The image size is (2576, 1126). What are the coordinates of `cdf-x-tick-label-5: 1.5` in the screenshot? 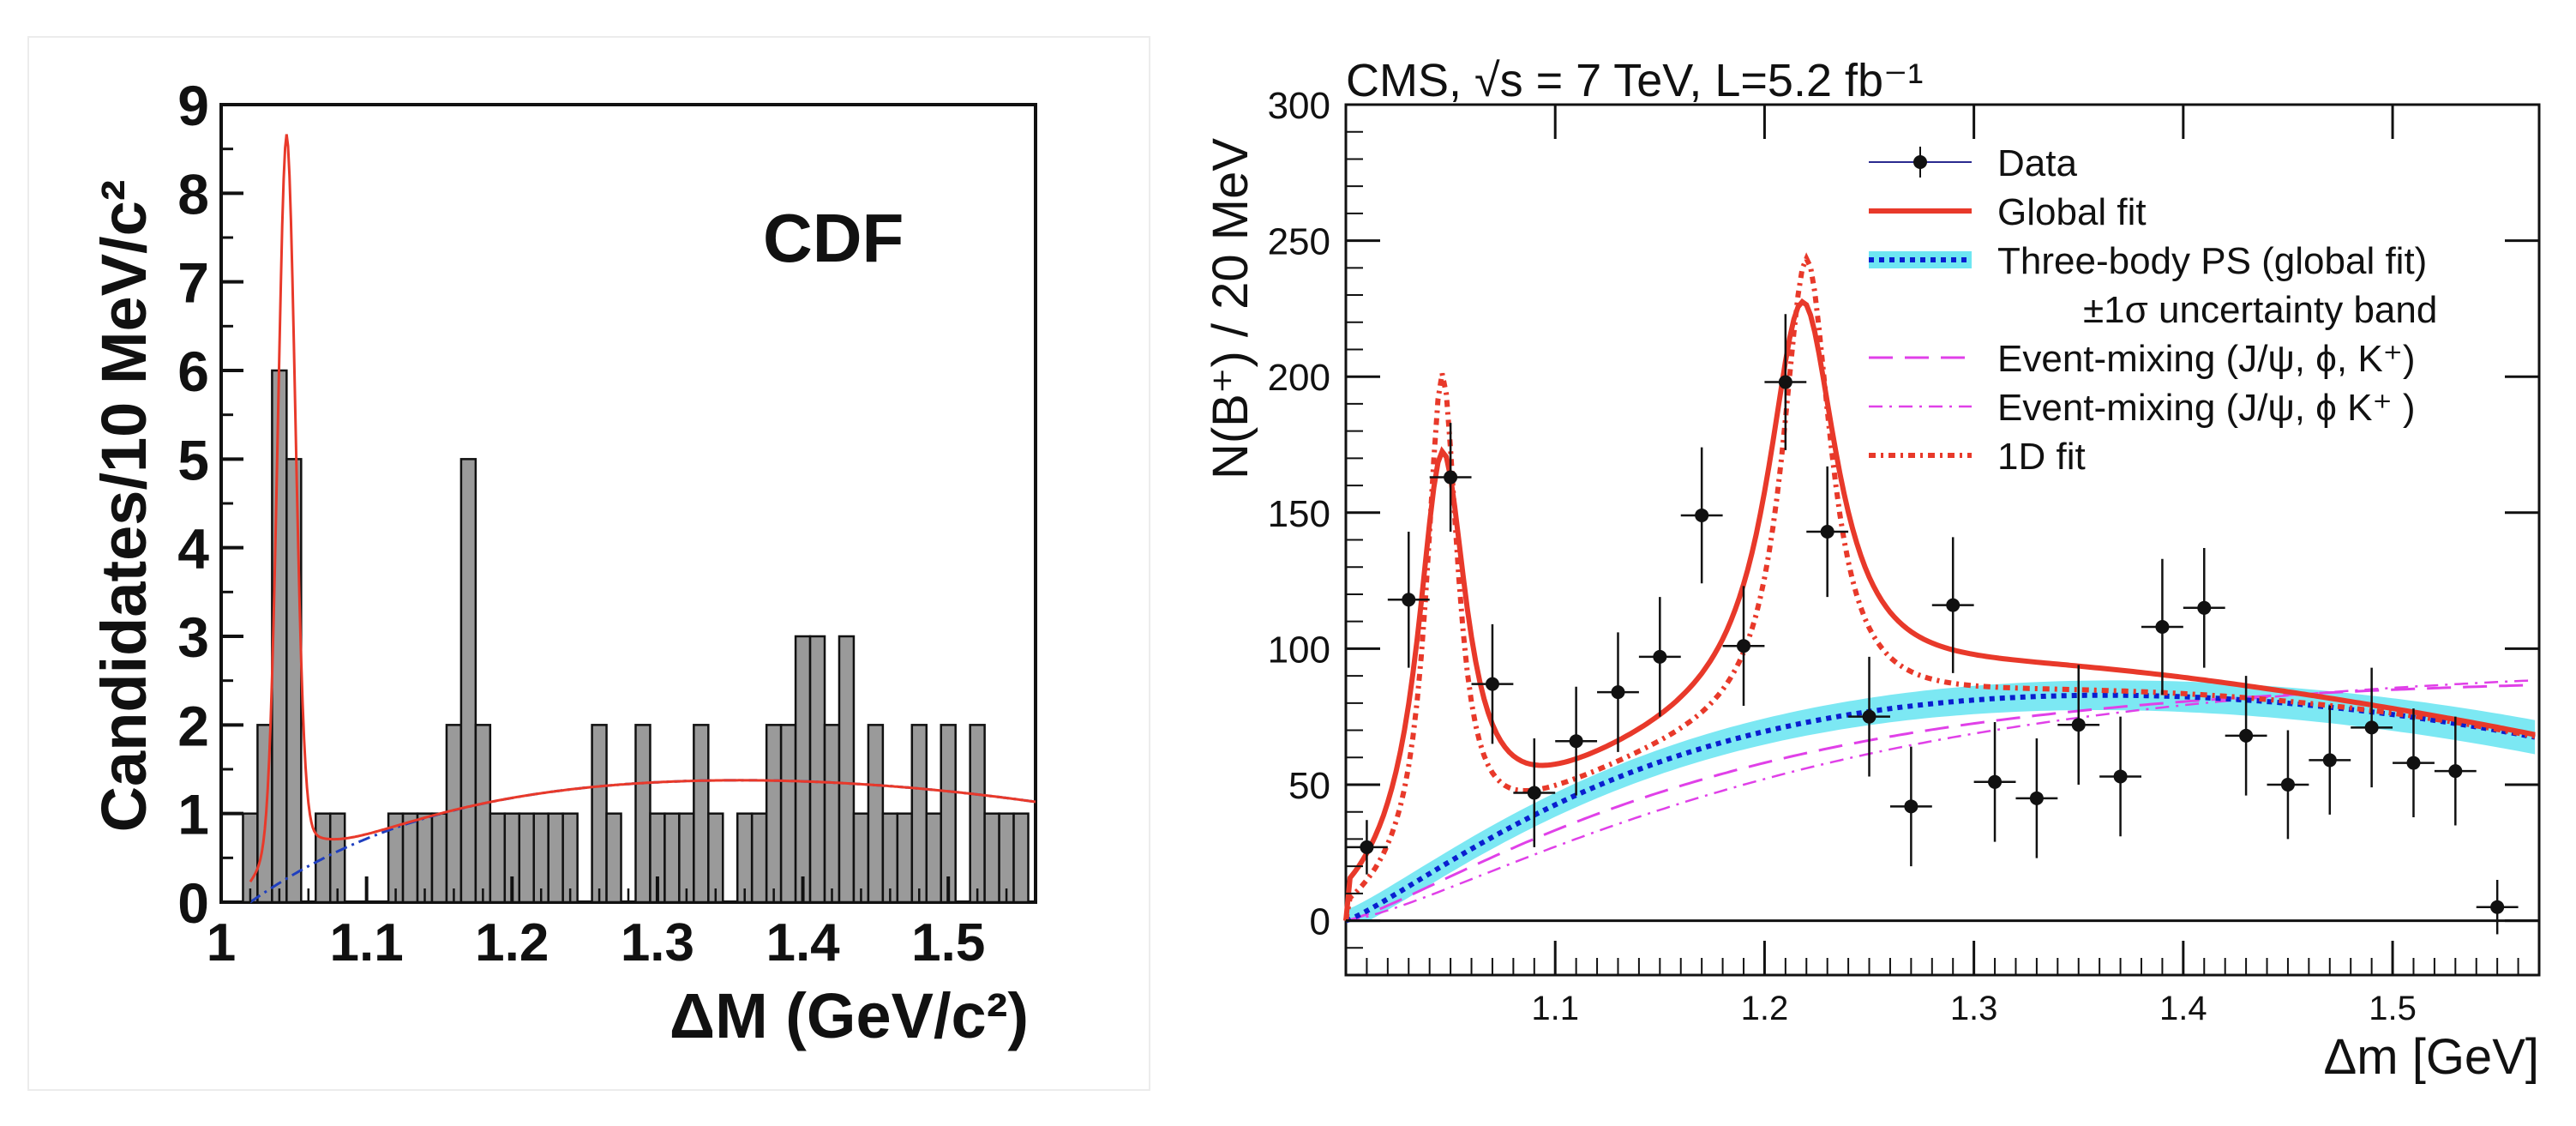 It's located at (948, 943).